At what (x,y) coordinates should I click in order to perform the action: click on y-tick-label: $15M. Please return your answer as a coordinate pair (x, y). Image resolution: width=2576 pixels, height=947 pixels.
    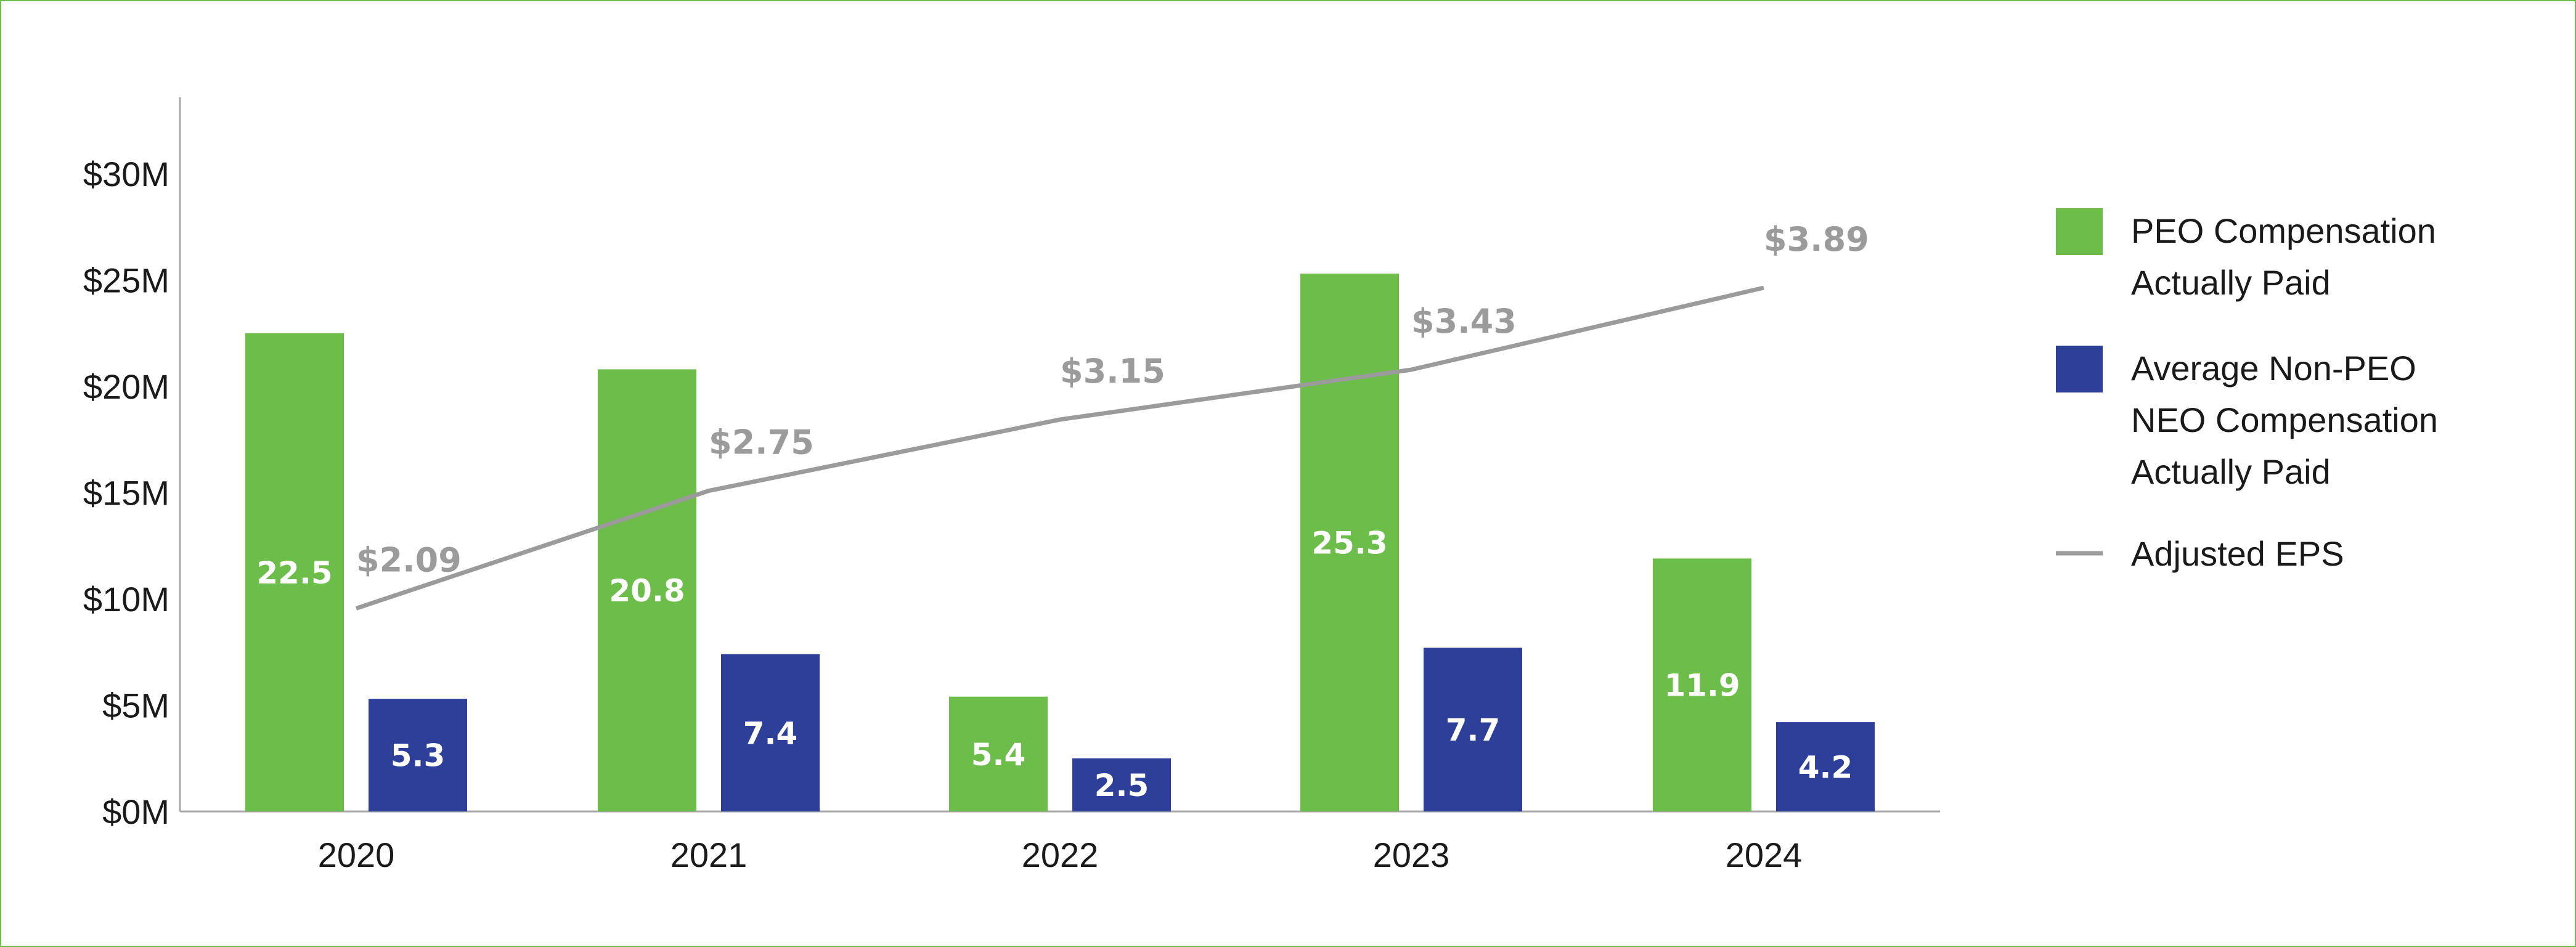
    Looking at the image, I should click on (126, 493).